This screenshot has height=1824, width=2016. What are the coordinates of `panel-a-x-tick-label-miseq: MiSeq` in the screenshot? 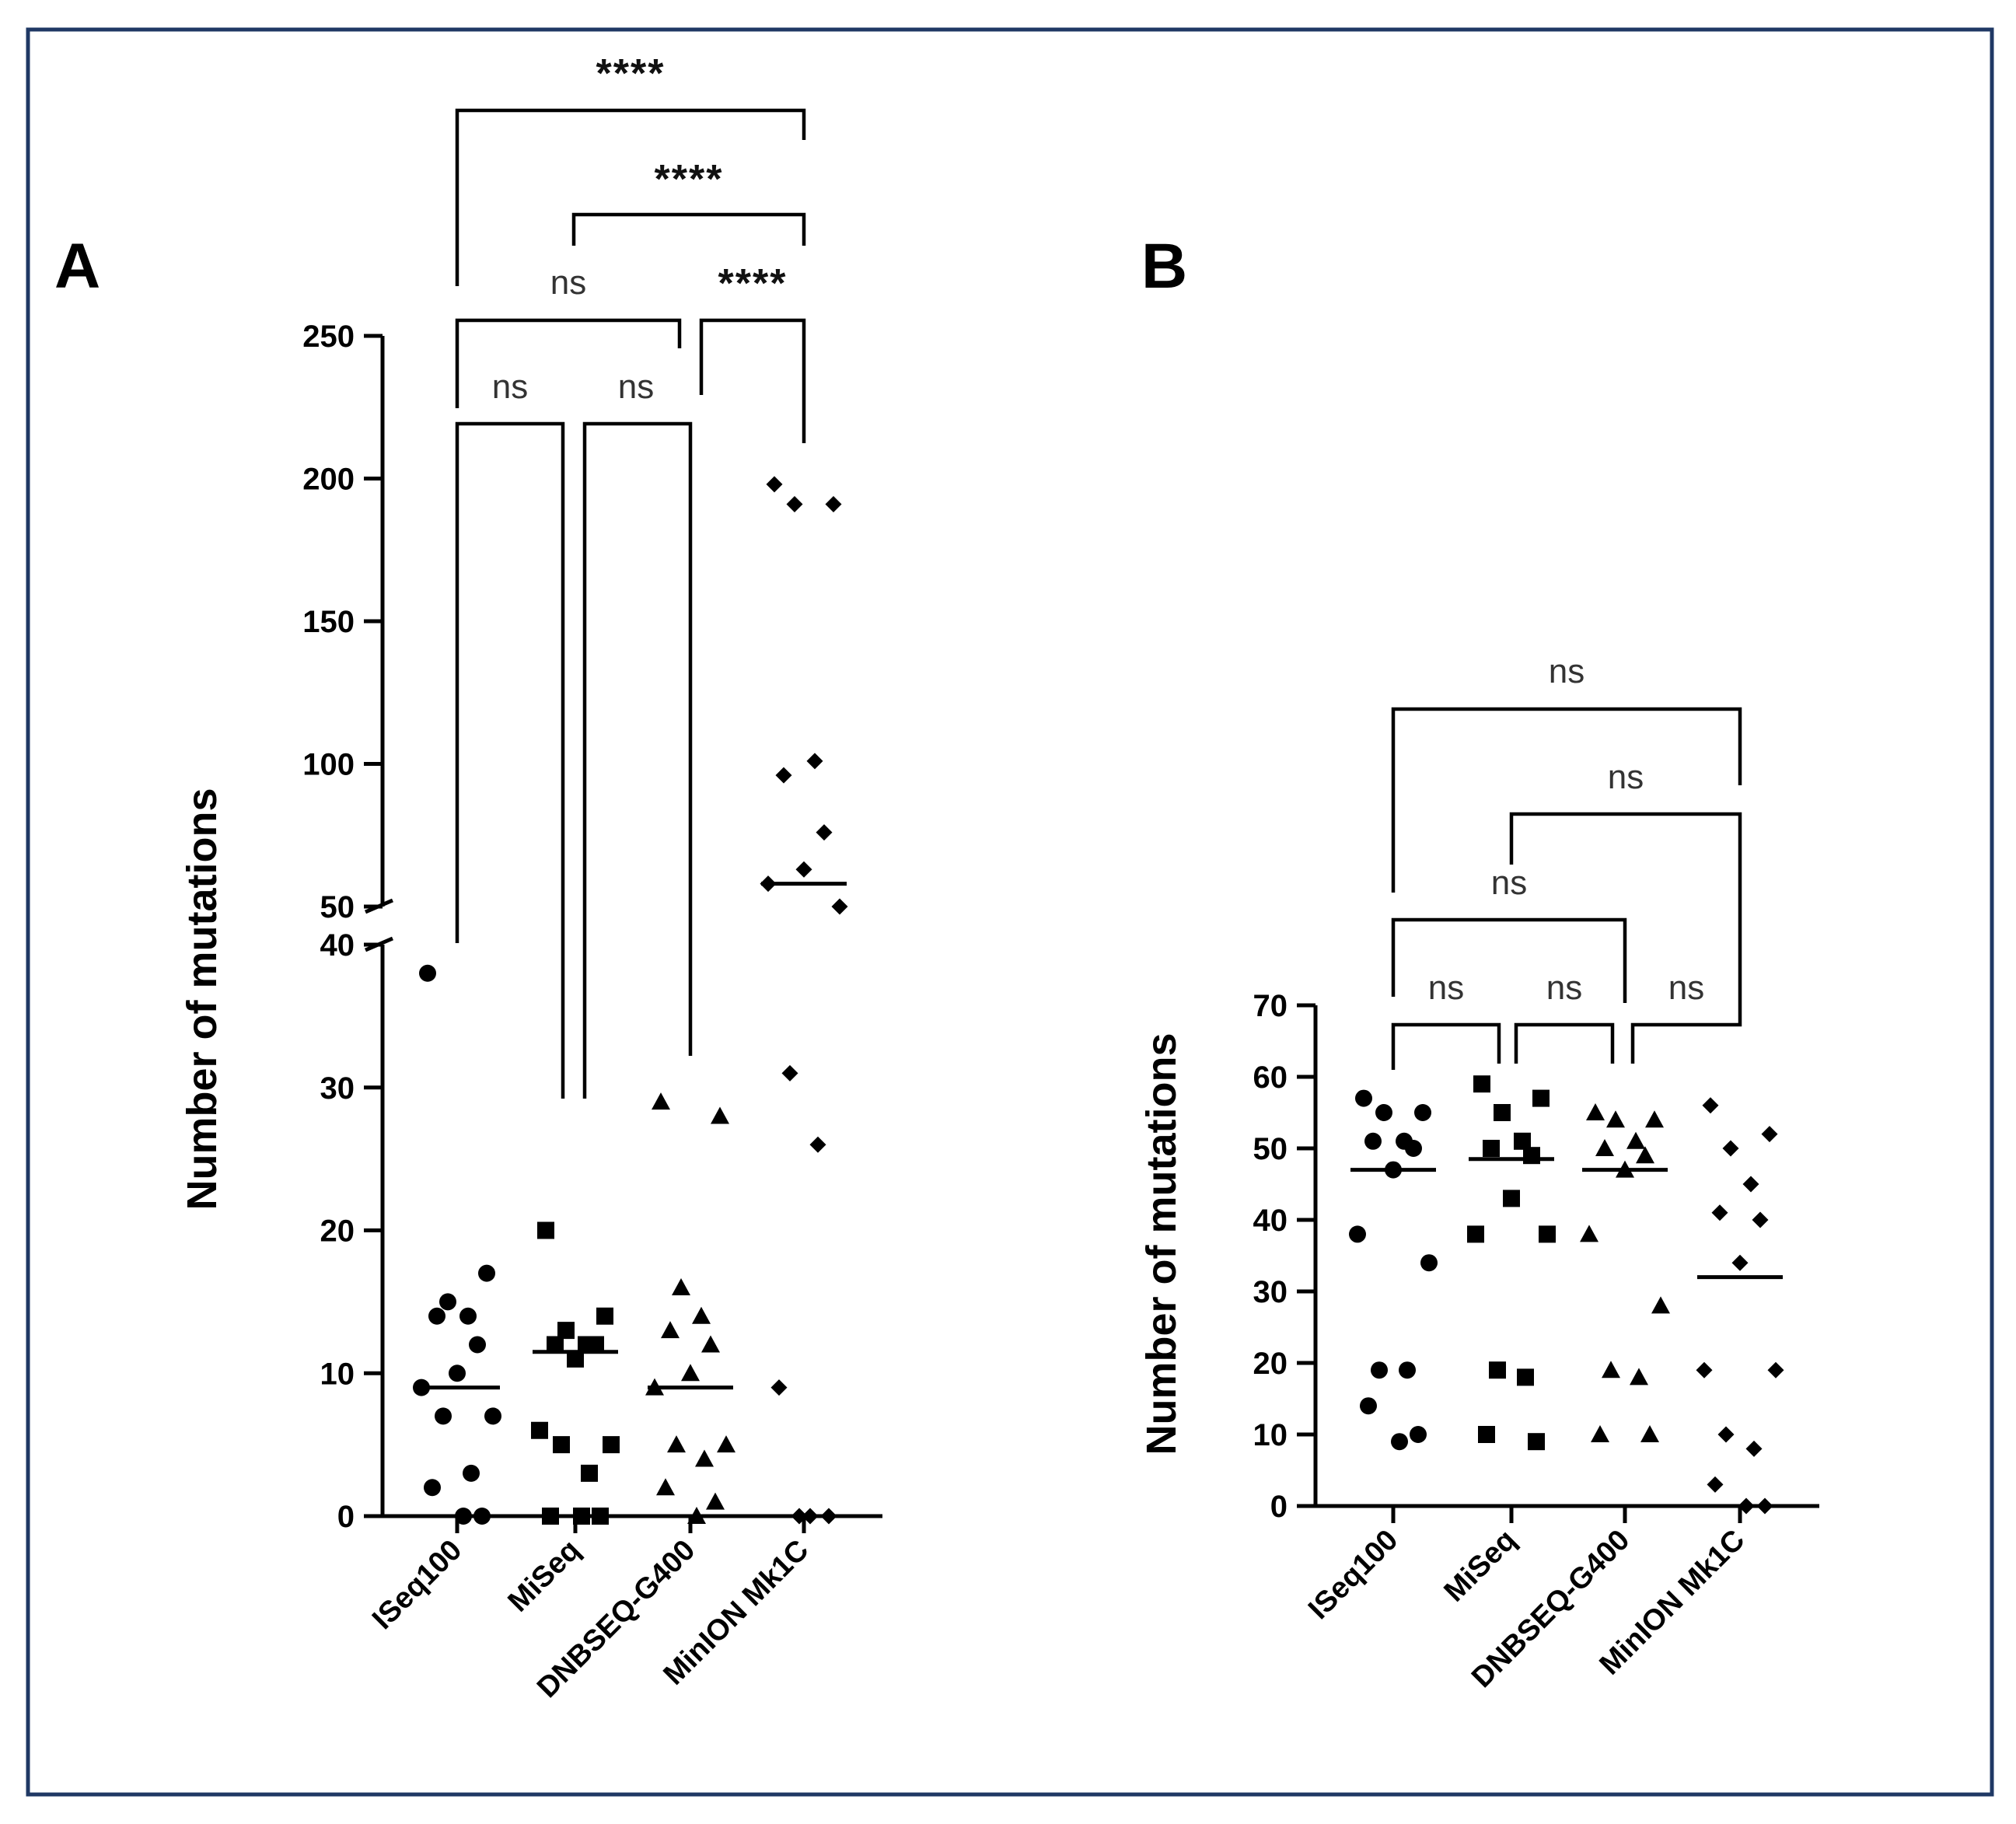 It's located at (544, 1576).